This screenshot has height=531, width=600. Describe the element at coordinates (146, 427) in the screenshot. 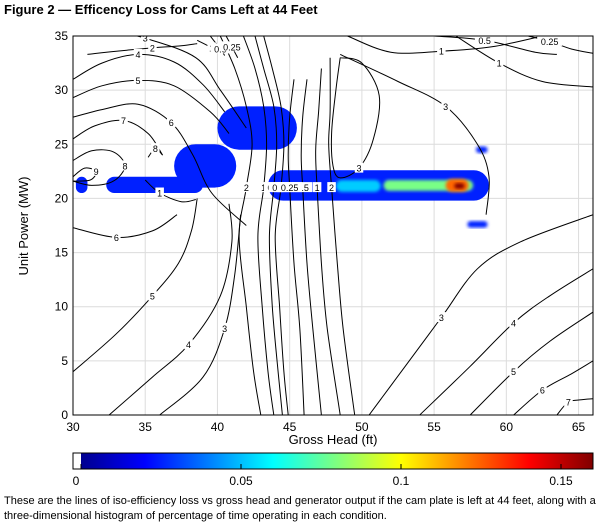

I see `x-tick-label: 35` at that location.